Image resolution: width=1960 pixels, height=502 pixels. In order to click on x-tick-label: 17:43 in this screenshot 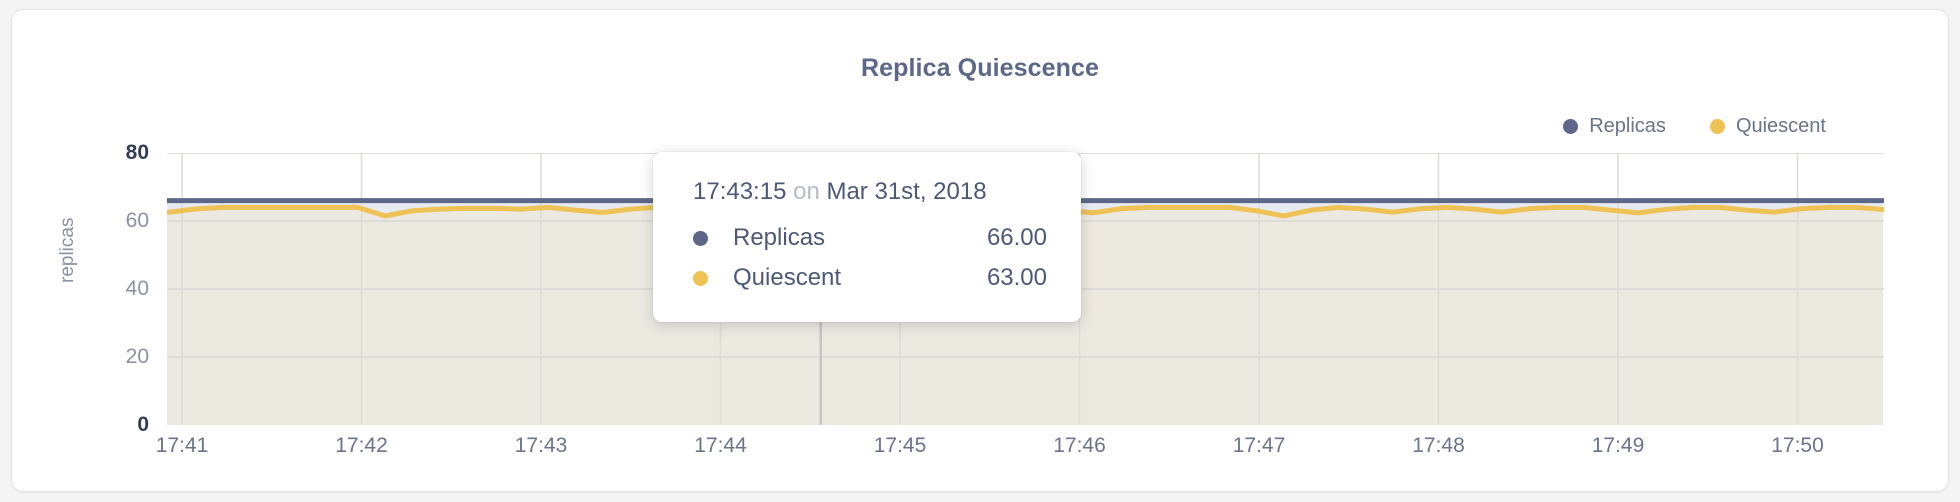, I will do `click(541, 445)`.